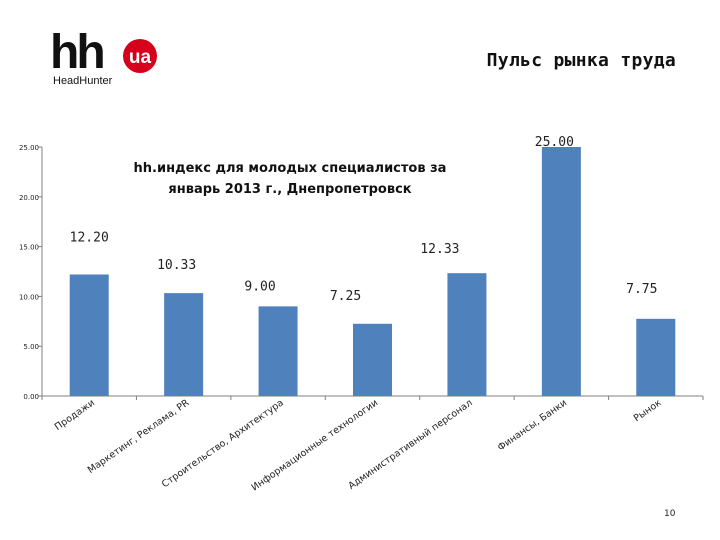 The width and height of the screenshot is (720, 540). What do you see at coordinates (581, 60) in the screenshot?
I see `page-title: Пульс рынка труда` at bounding box center [581, 60].